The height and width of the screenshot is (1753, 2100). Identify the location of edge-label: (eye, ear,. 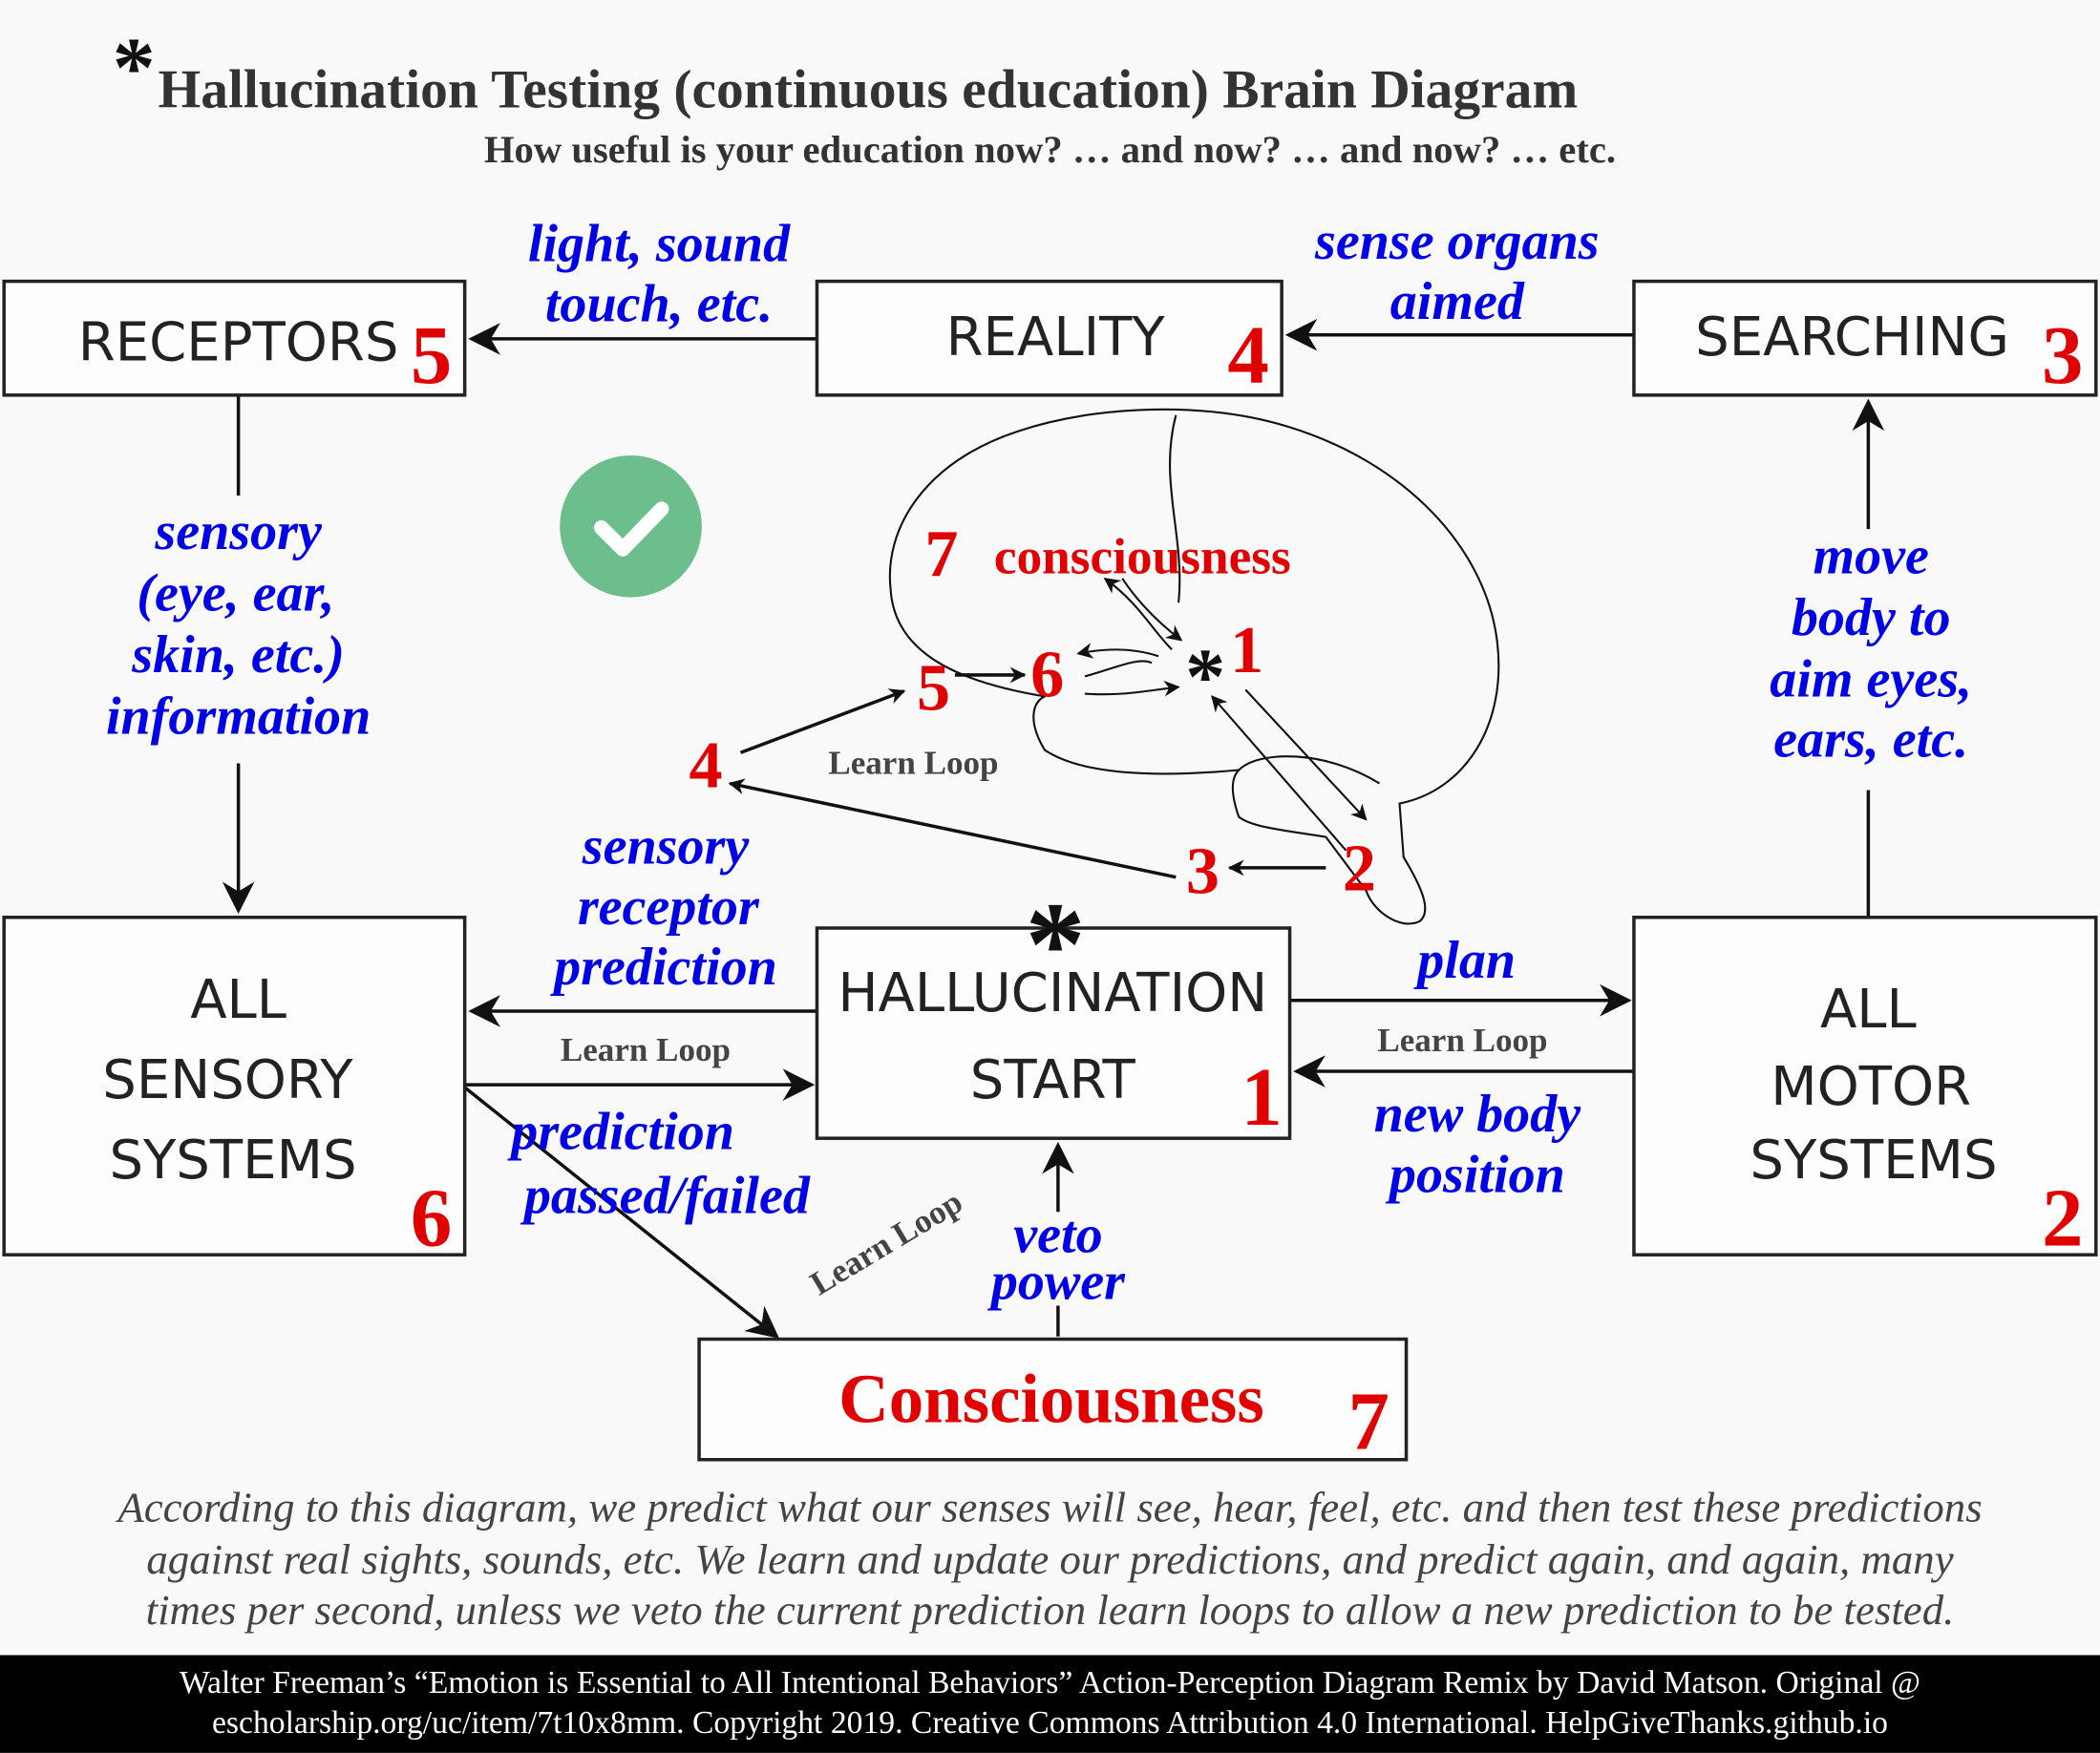
(235, 593).